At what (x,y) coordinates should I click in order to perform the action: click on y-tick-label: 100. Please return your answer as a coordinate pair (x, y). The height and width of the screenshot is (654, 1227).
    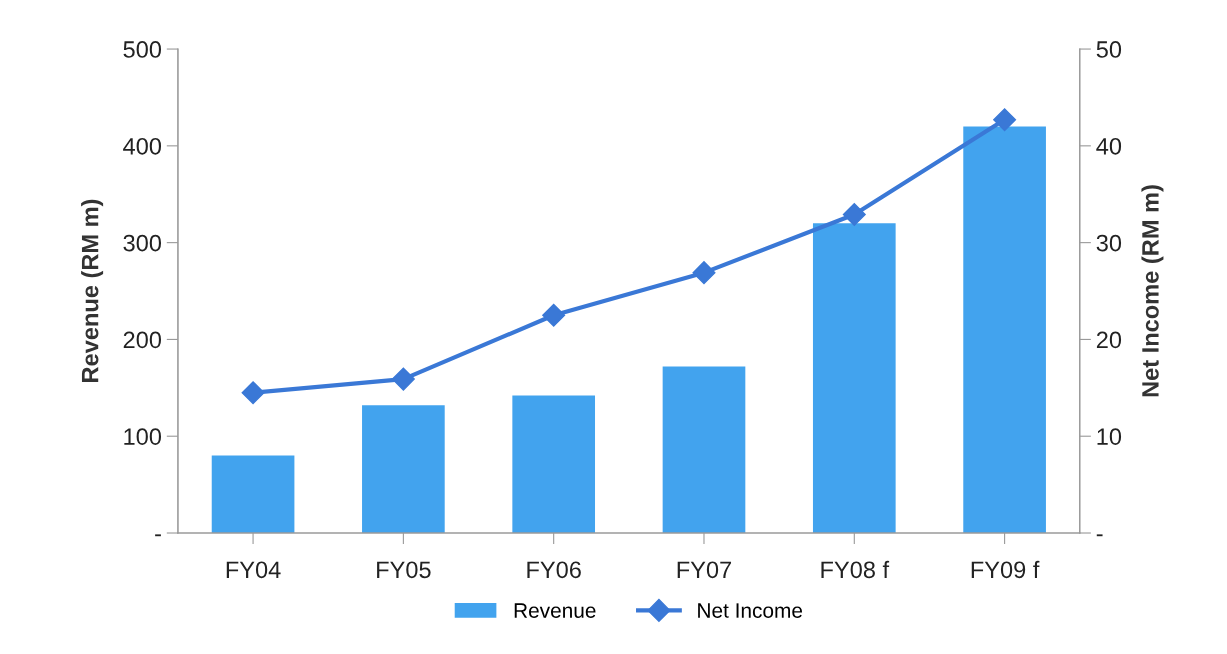
    Looking at the image, I should click on (143, 437).